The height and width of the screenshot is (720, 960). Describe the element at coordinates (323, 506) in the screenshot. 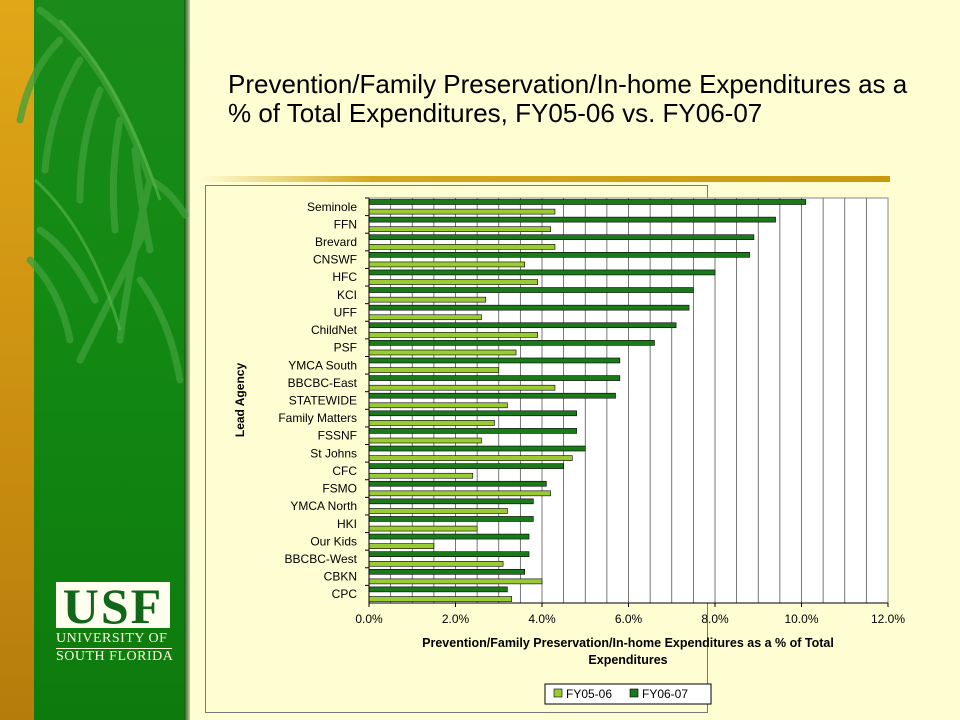

I see `category-label: YMCA North` at that location.